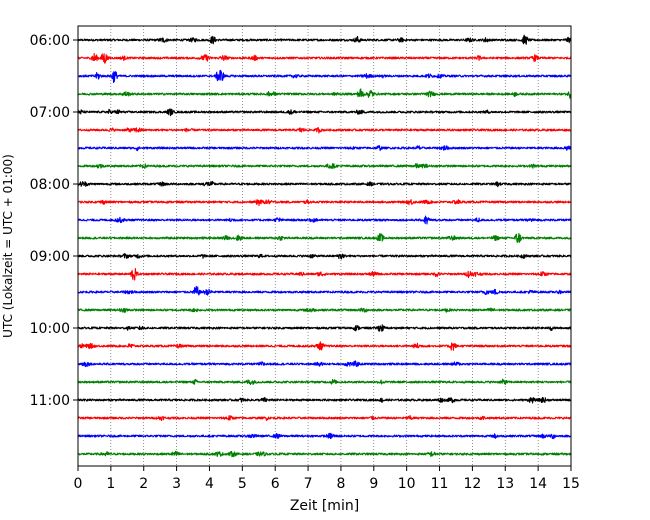 The width and height of the screenshot is (650, 520). What do you see at coordinates (275, 484) in the screenshot?
I see `x-tick-label-6: 6` at bounding box center [275, 484].